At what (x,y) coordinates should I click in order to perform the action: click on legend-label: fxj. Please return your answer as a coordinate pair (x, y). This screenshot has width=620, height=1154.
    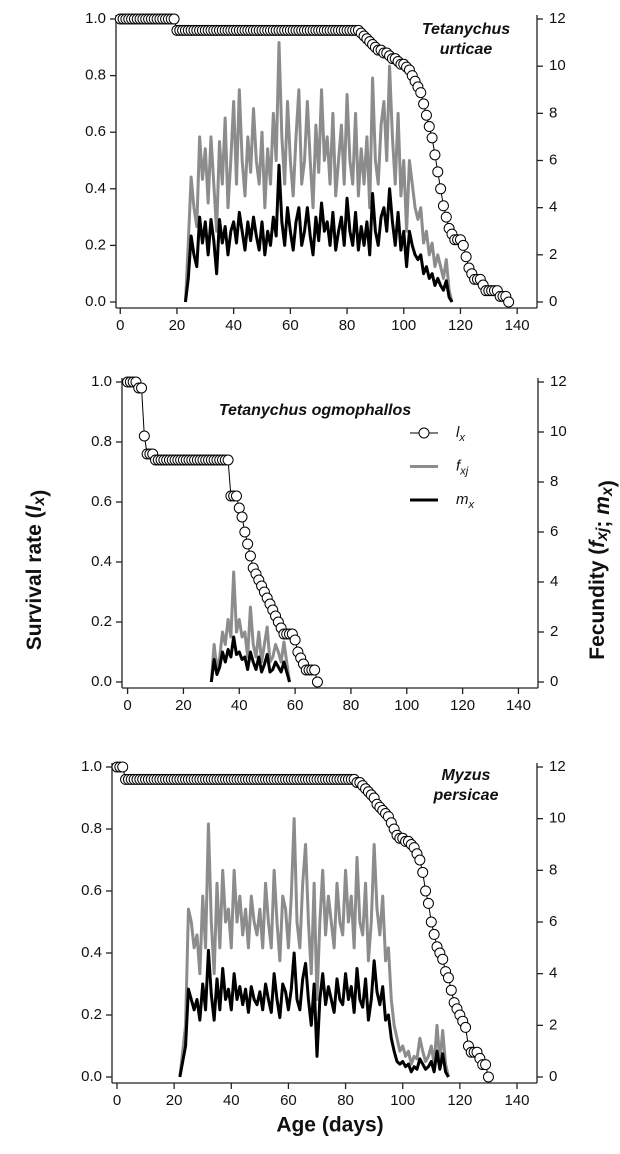
    Looking at the image, I should click on (462, 467).